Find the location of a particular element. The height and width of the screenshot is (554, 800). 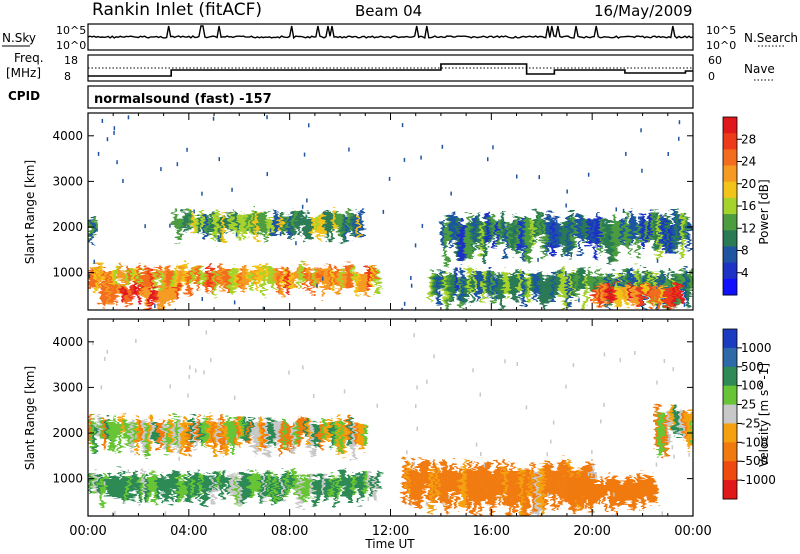

freq-unit: [MHz] is located at coordinates (23, 73).